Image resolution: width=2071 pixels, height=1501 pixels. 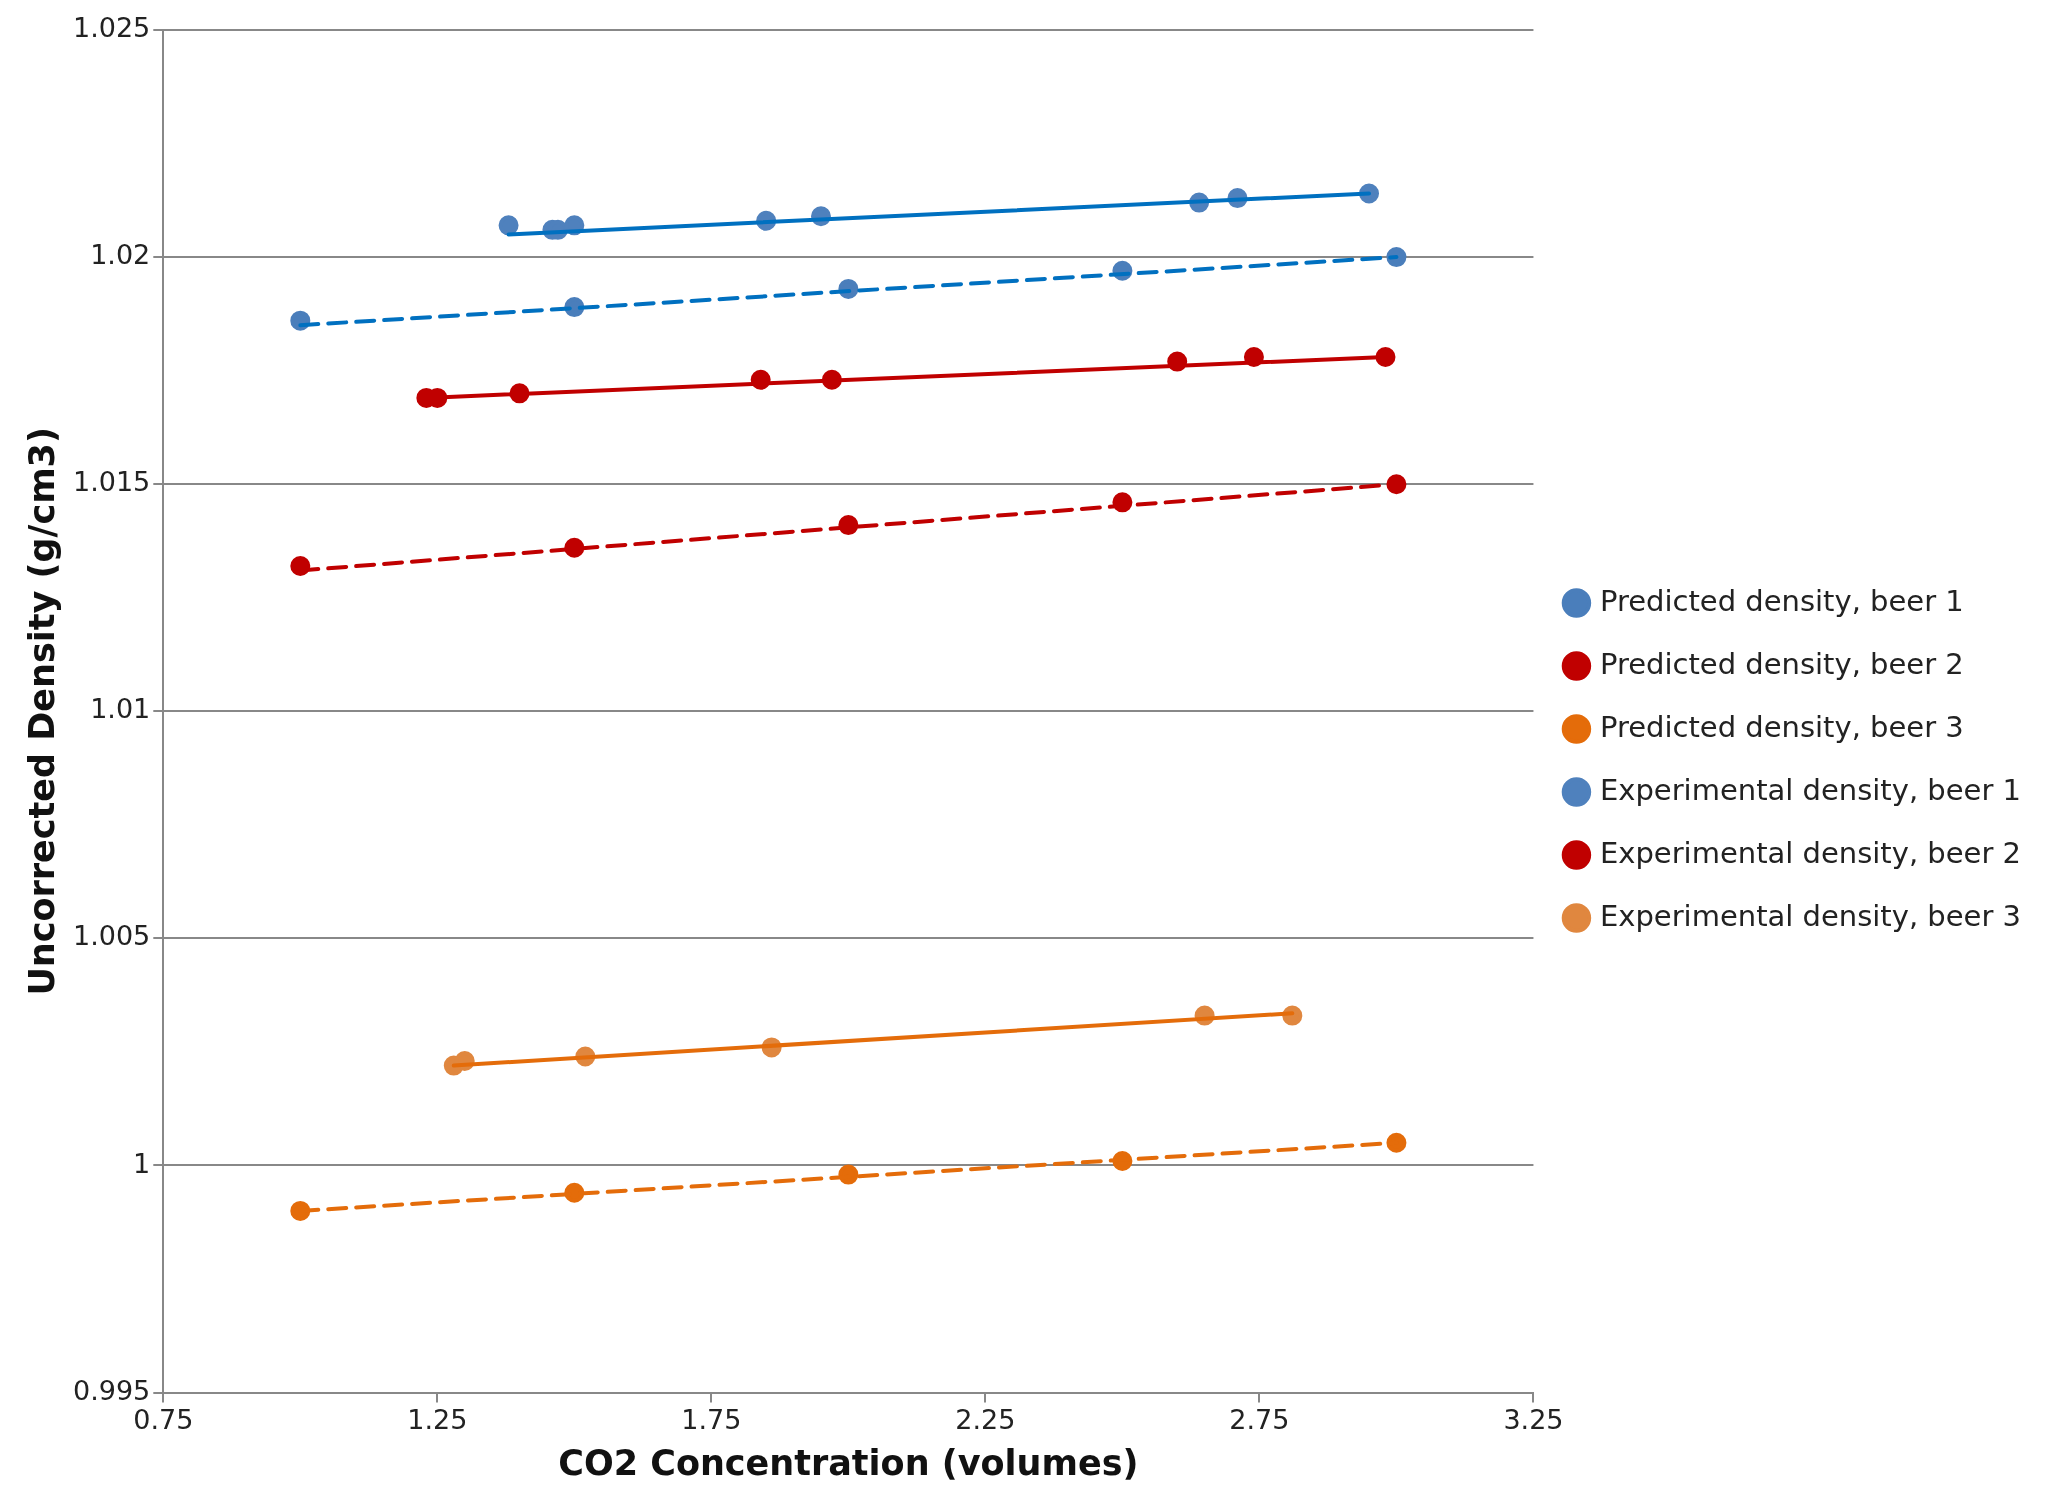 I want to click on y-tick-label: 1.005, so click(x=112, y=936).